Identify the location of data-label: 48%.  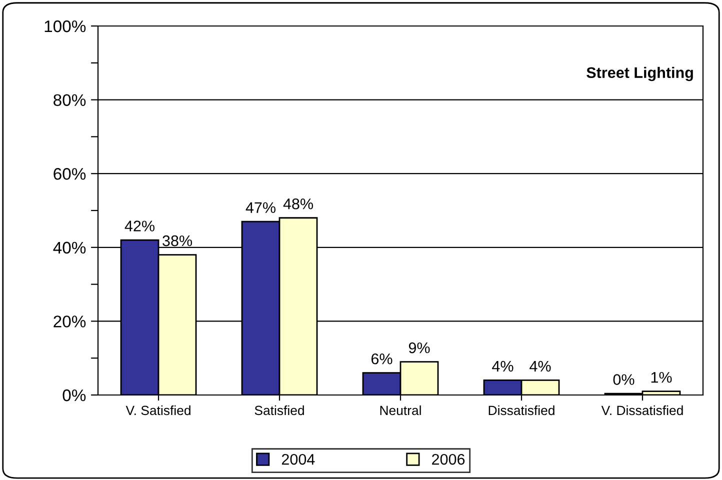
(298, 204).